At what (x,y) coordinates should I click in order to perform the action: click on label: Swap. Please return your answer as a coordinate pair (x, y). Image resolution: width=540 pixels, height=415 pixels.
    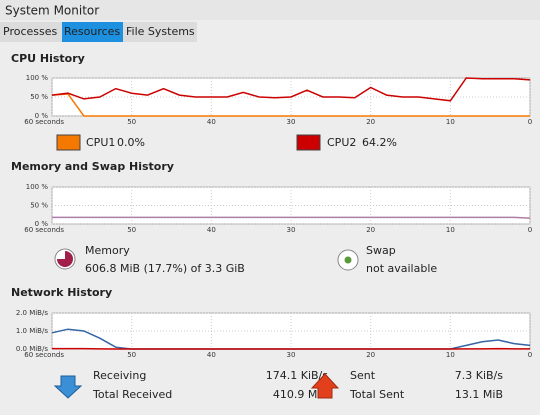
    Looking at the image, I should click on (381, 250).